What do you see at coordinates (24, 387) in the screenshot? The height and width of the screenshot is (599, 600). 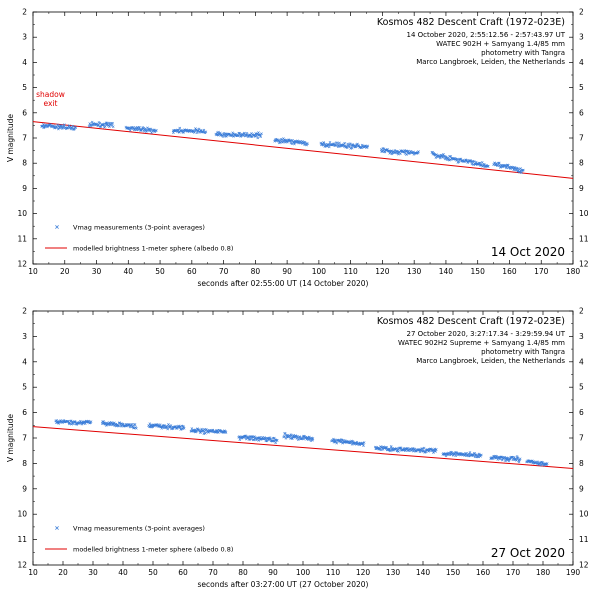 I see `y-tick-label: 5` at bounding box center [24, 387].